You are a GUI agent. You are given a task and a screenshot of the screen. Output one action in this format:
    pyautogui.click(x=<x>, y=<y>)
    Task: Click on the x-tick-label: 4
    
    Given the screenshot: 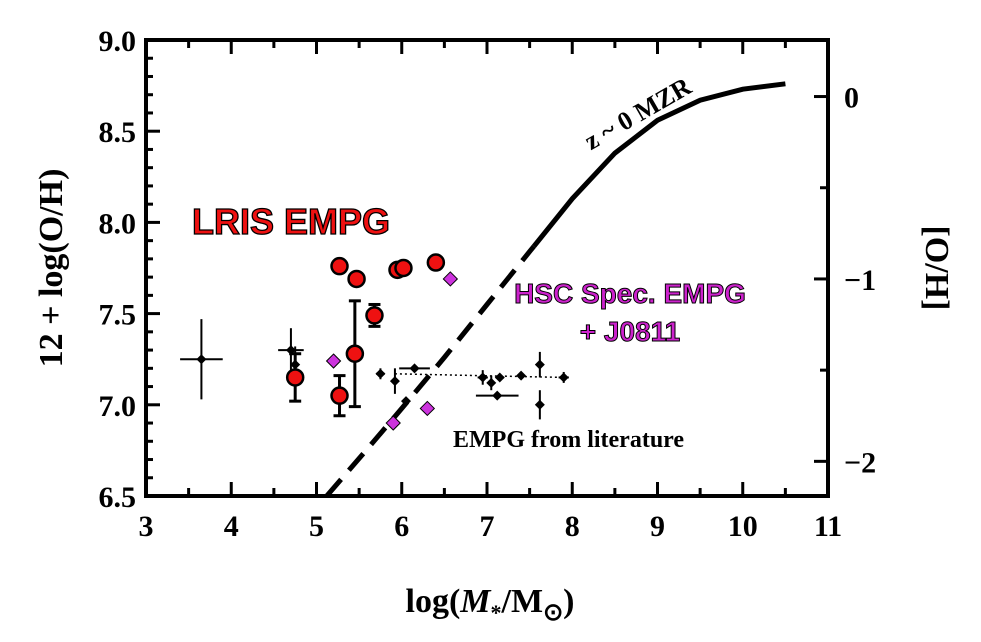 What is the action you would take?
    pyautogui.click(x=231, y=526)
    